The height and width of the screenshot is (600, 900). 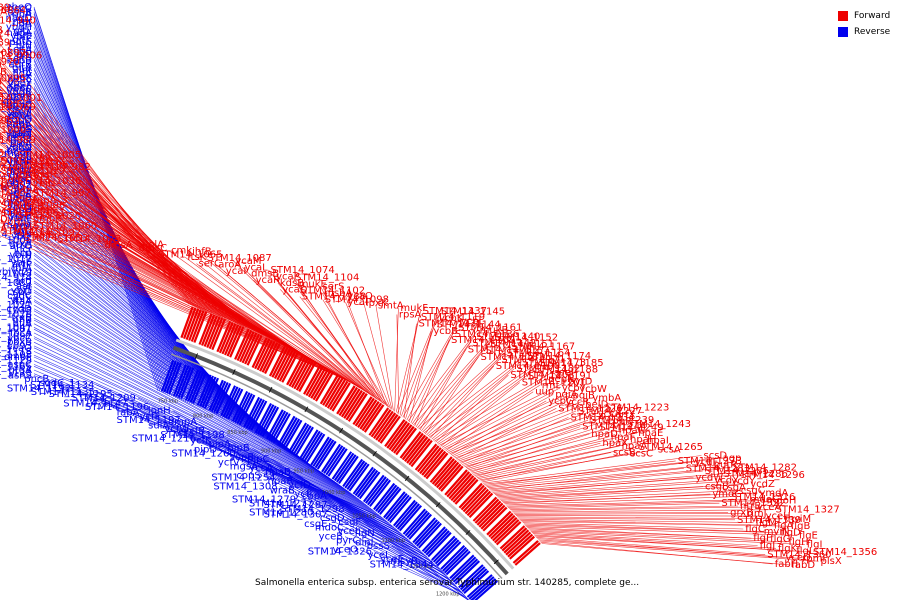 What do you see at coordinates (33, 162) in the screenshot?
I see `gene-label: STM14_1037` at bounding box center [33, 162].